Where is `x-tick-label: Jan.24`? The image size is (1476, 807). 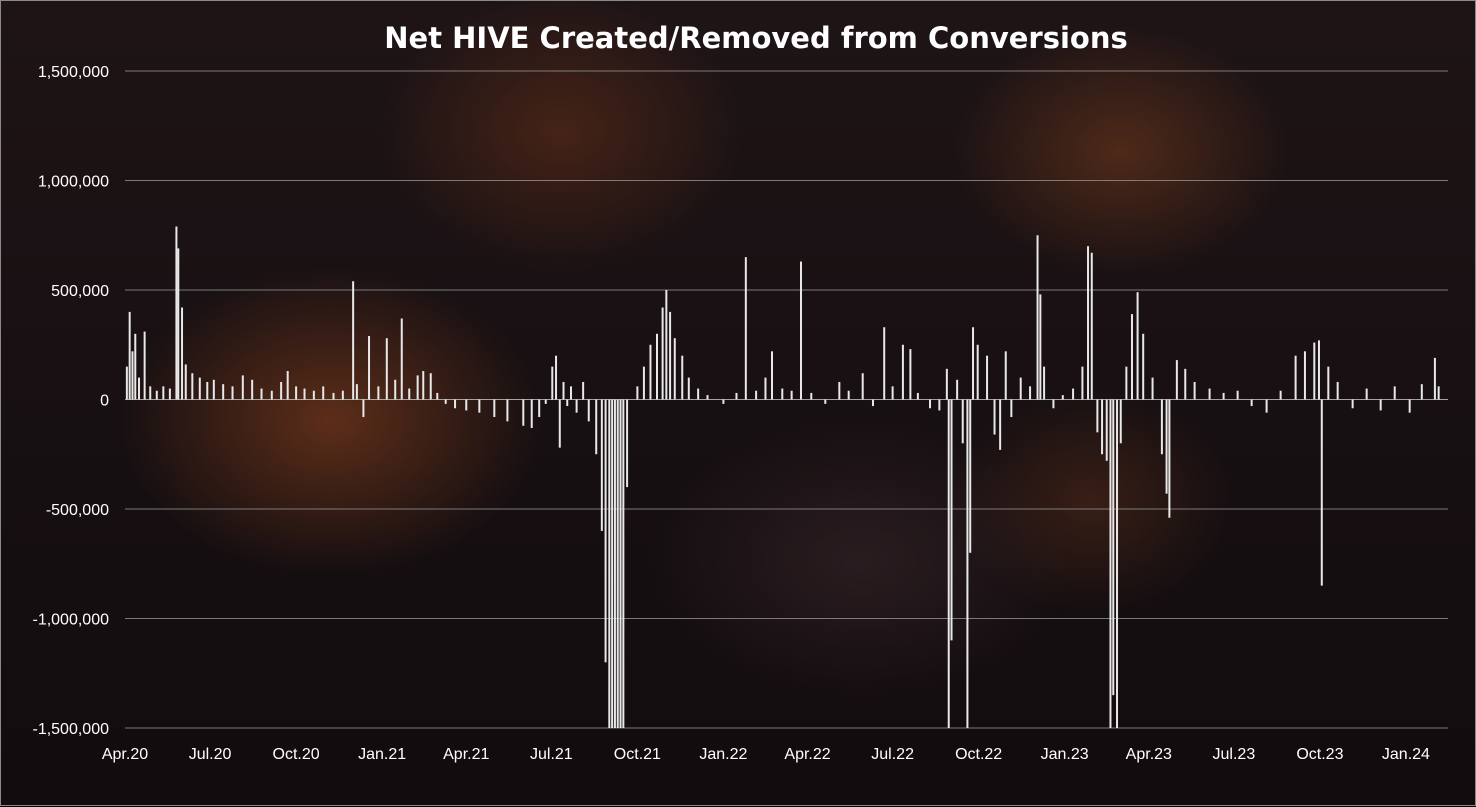 x-tick-label: Jan.24 is located at coordinates (1406, 754).